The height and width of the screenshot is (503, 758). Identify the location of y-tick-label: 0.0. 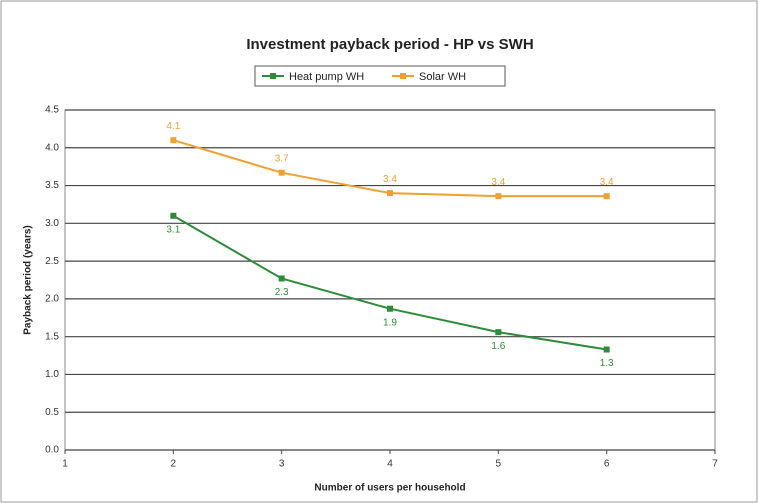
(52, 450).